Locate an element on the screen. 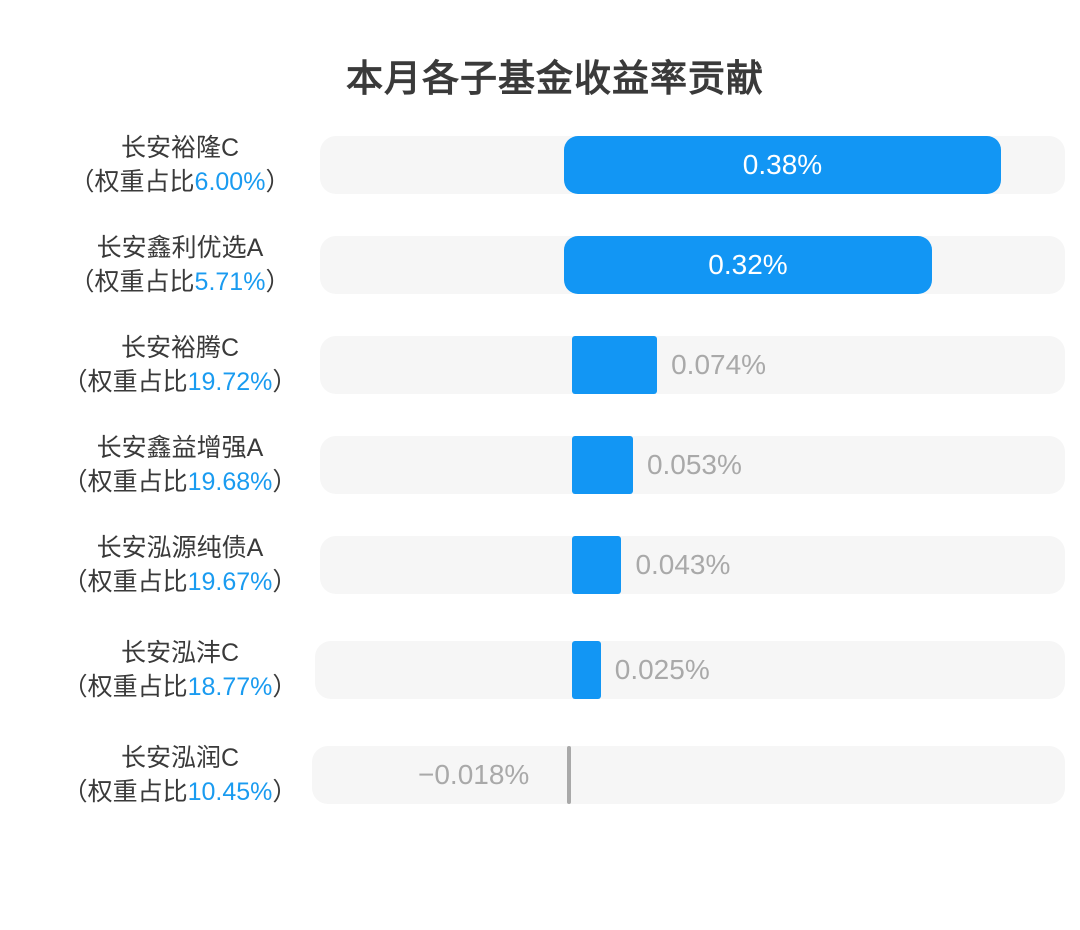  weight-value: 19.67% is located at coordinates (230, 582).